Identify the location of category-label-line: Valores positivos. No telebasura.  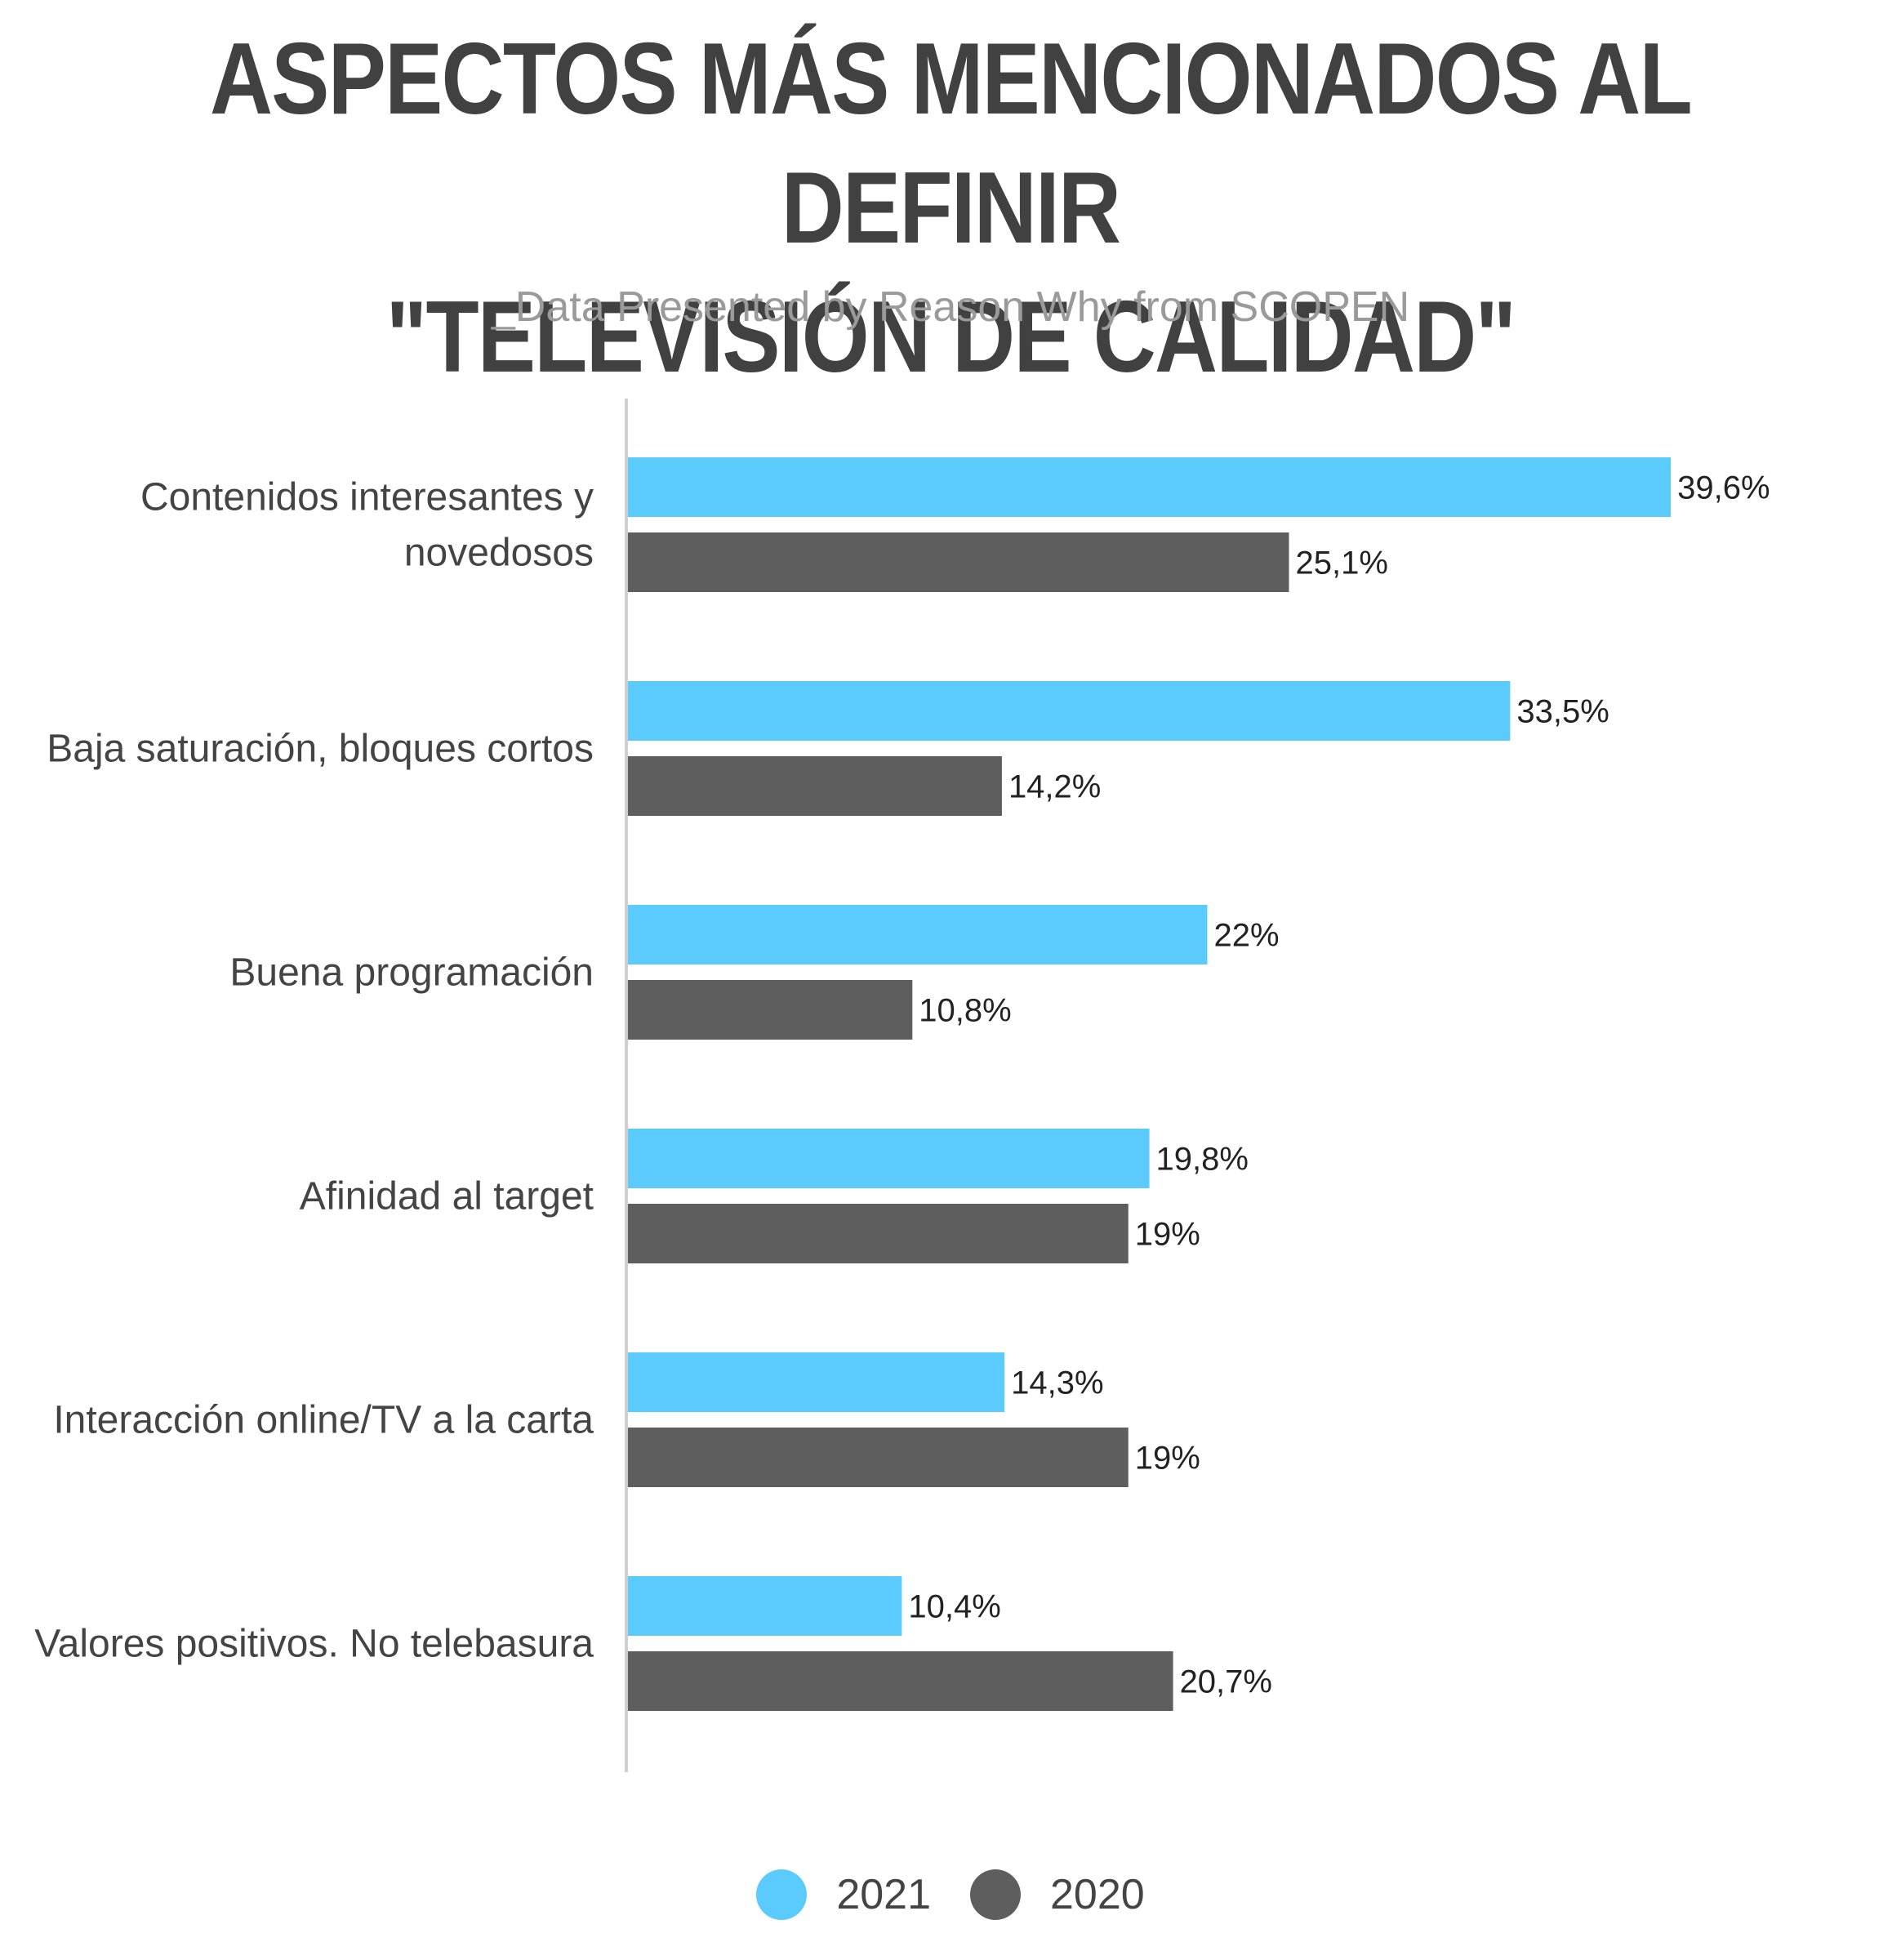
(314, 1644).